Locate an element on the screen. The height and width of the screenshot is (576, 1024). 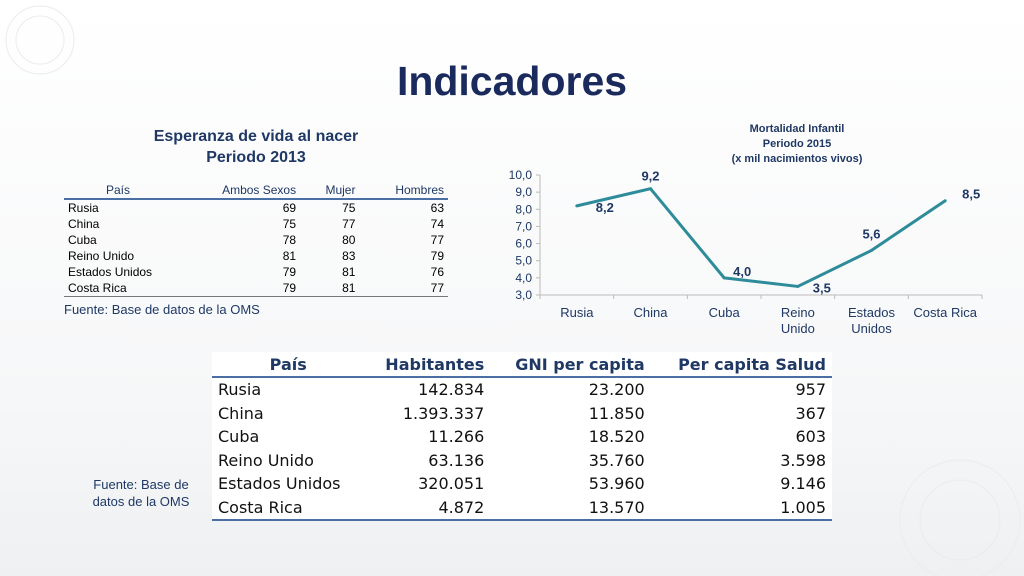
life-expectancy-cell: 76 is located at coordinates (437, 272).